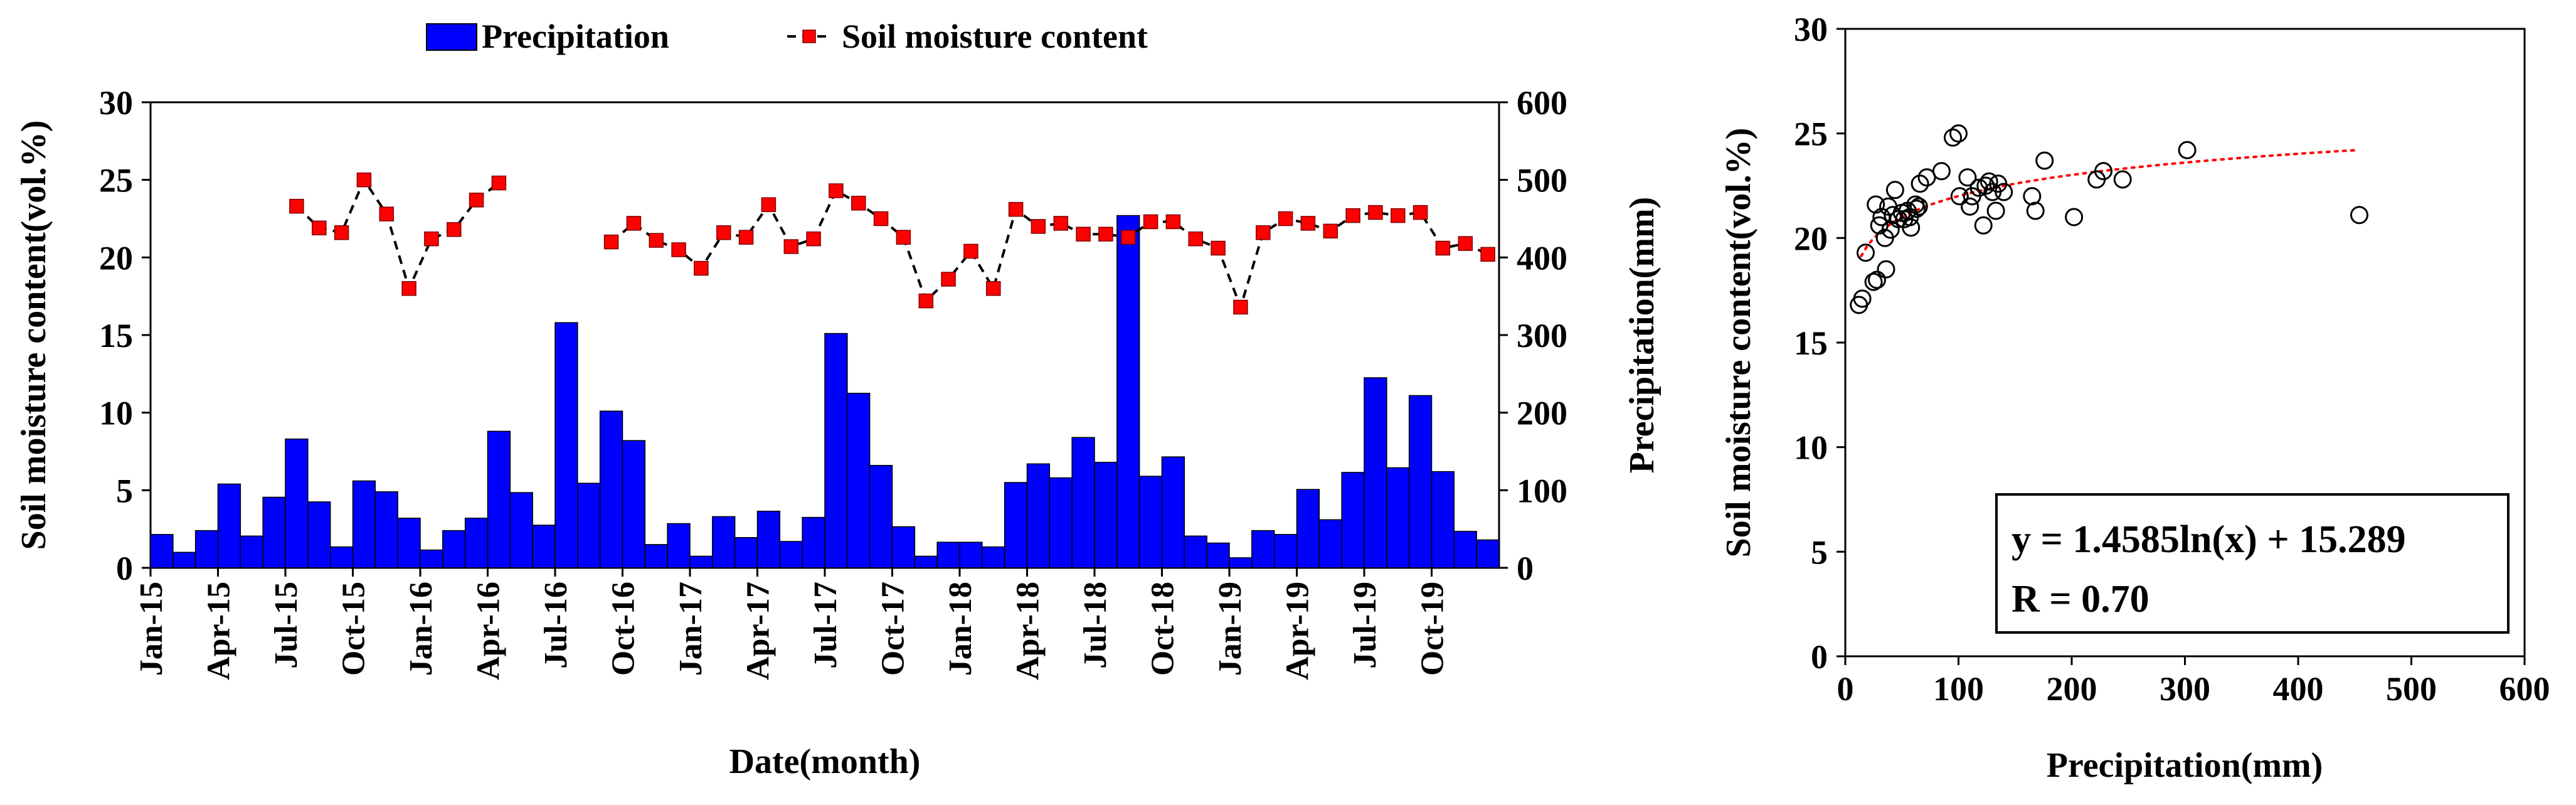  What do you see at coordinates (1433, 629) in the screenshot?
I see `x-tick-label: Oct-19` at bounding box center [1433, 629].